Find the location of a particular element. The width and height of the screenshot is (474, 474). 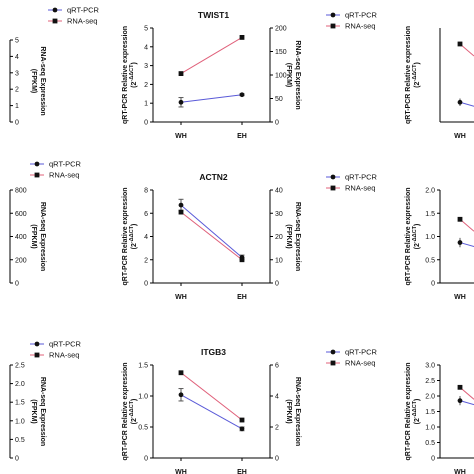

actn2-title: ACTN2 is located at coordinates (213, 177).